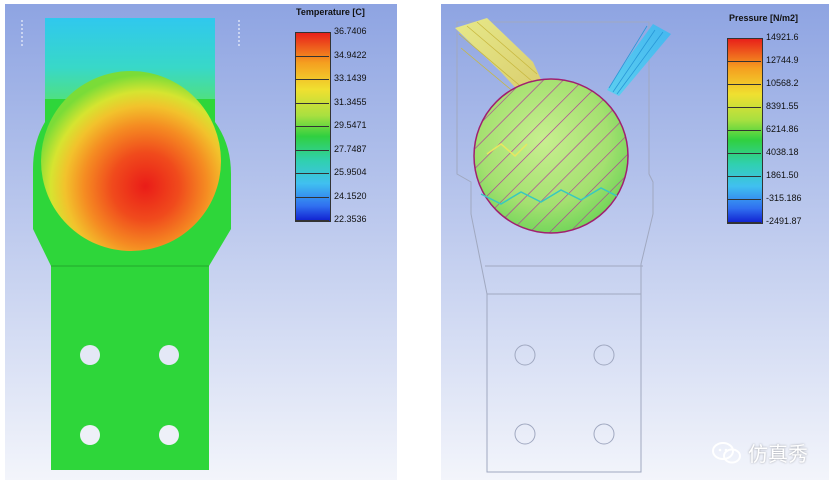  I want to click on hatch-pattern, so click(551, 156).